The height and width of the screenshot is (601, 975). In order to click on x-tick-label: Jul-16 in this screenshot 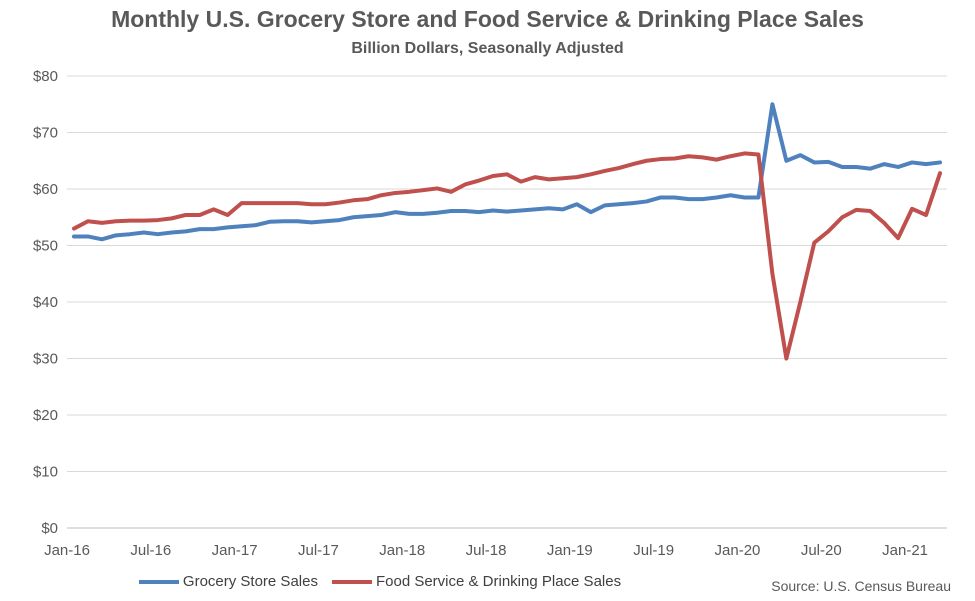, I will do `click(150, 550)`.